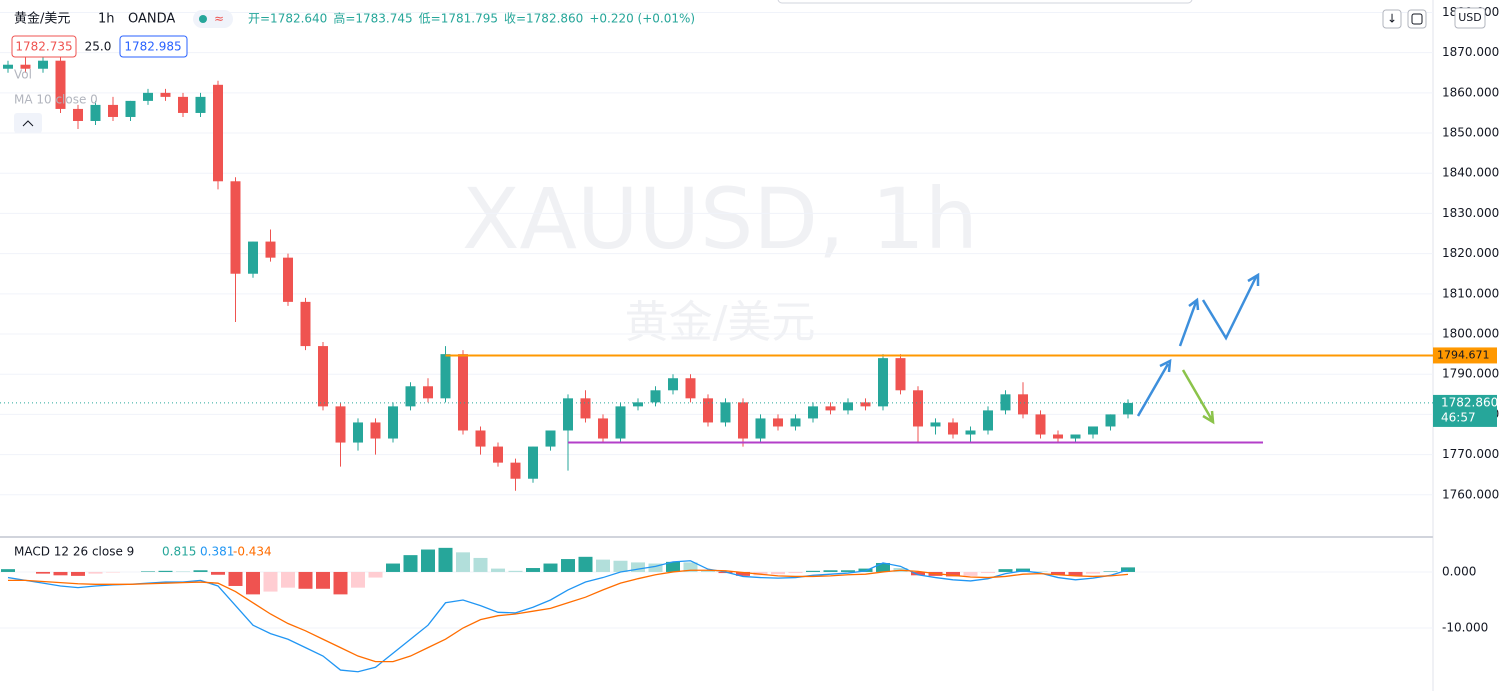  Describe the element at coordinates (151, 19) in the screenshot. I see `source: OANDA` at that location.